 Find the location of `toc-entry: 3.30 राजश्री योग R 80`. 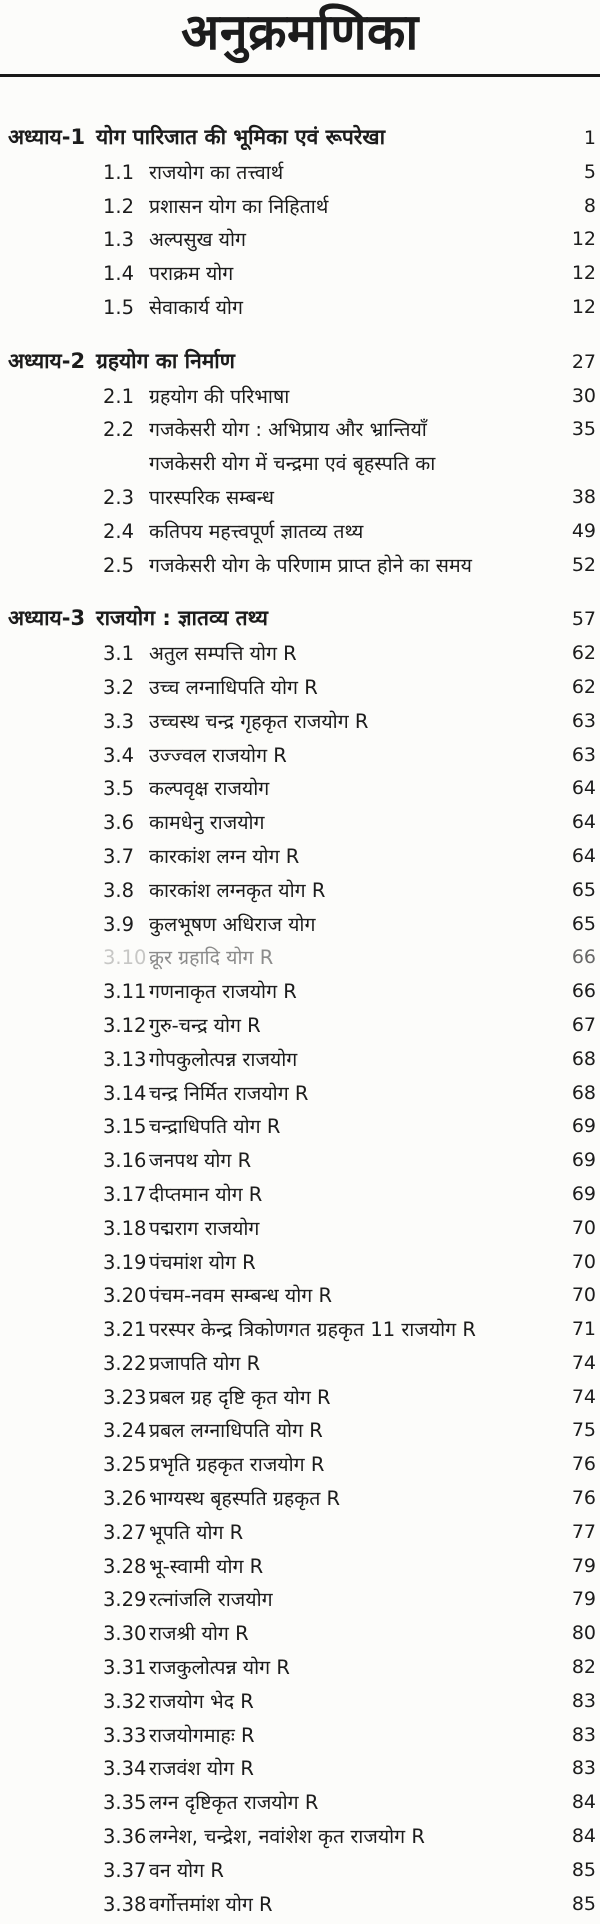

toc-entry: 3.30 राजश्री योग R 80 is located at coordinates (302, 1634).